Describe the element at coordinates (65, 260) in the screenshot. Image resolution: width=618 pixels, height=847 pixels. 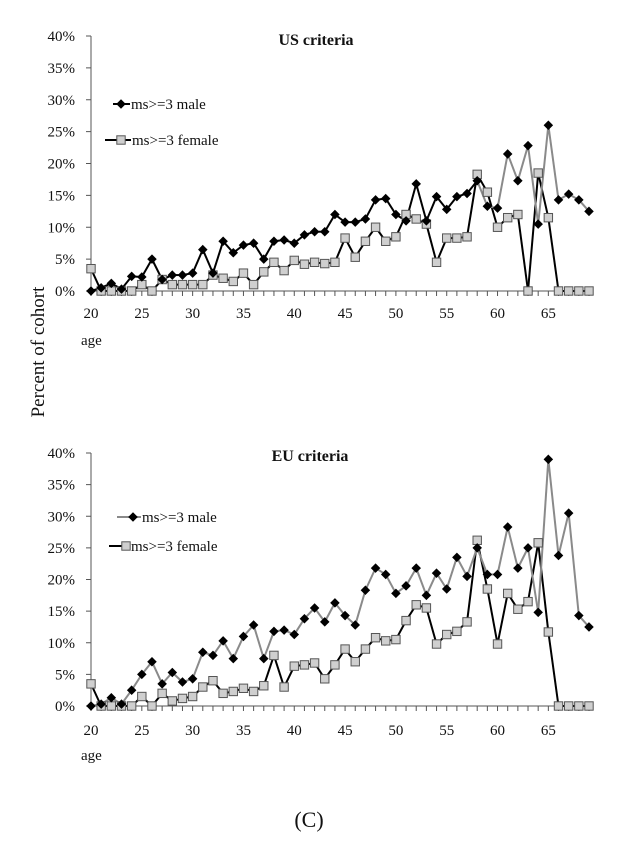
I see `y-tick-label: 5%` at that location.